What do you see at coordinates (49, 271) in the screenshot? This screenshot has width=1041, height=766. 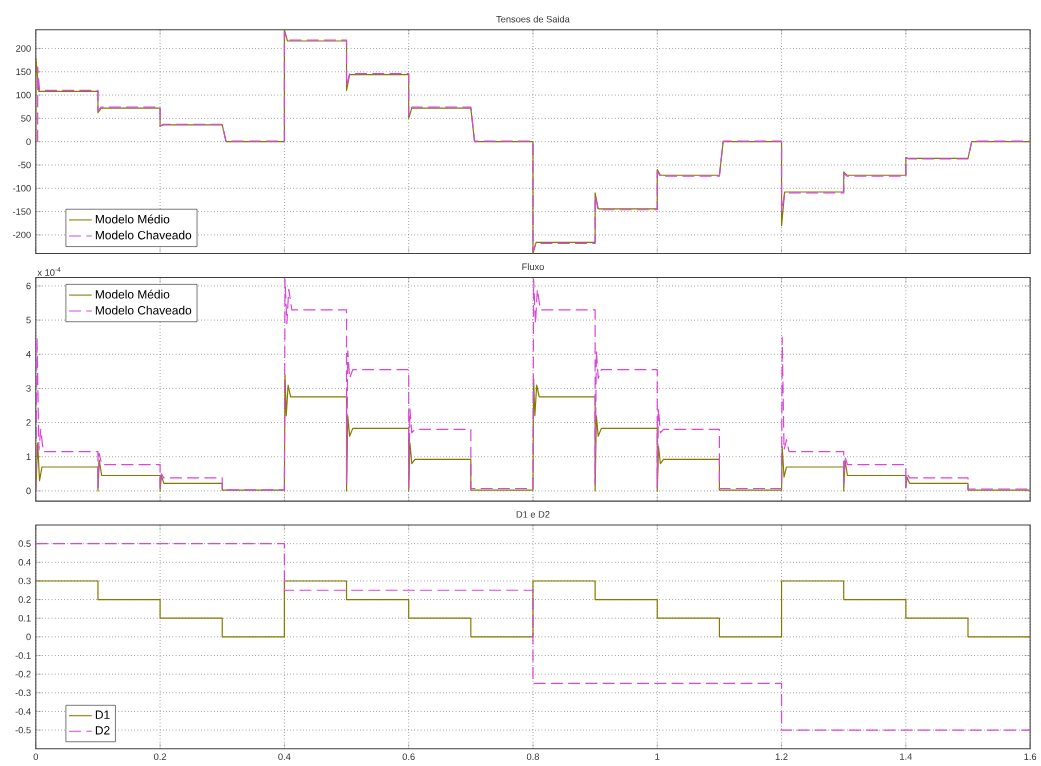 I see `text: x 10$^{-4}$` at bounding box center [49, 271].